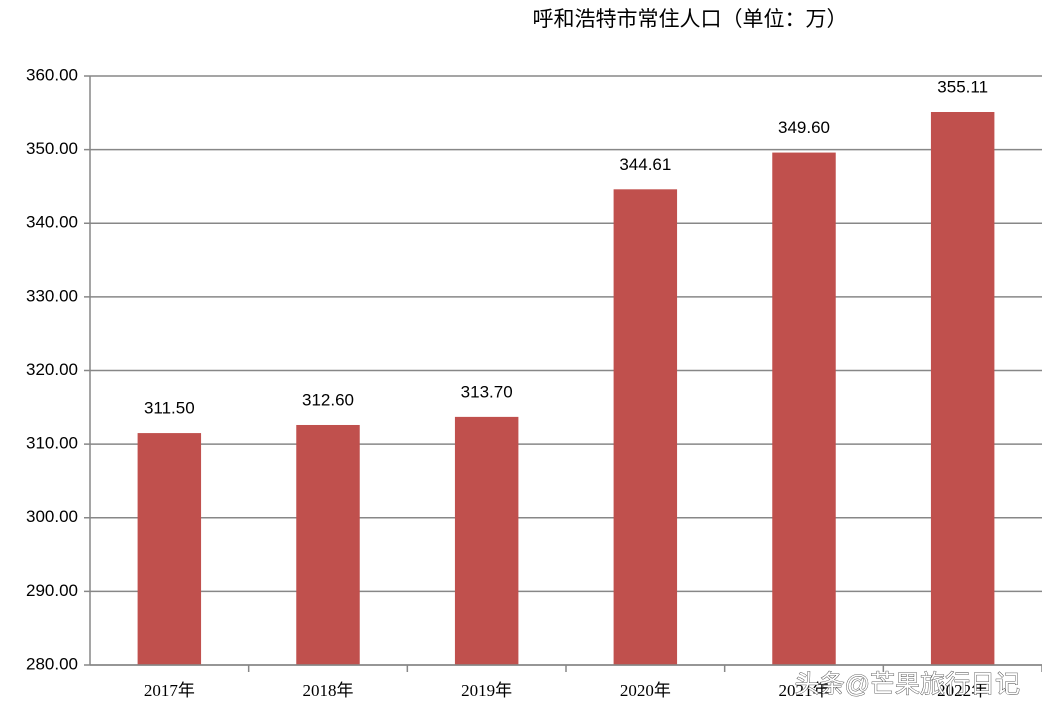 This screenshot has height=718, width=1042. Describe the element at coordinates (52, 74) in the screenshot. I see `y-tick-label: 360.00` at that location.